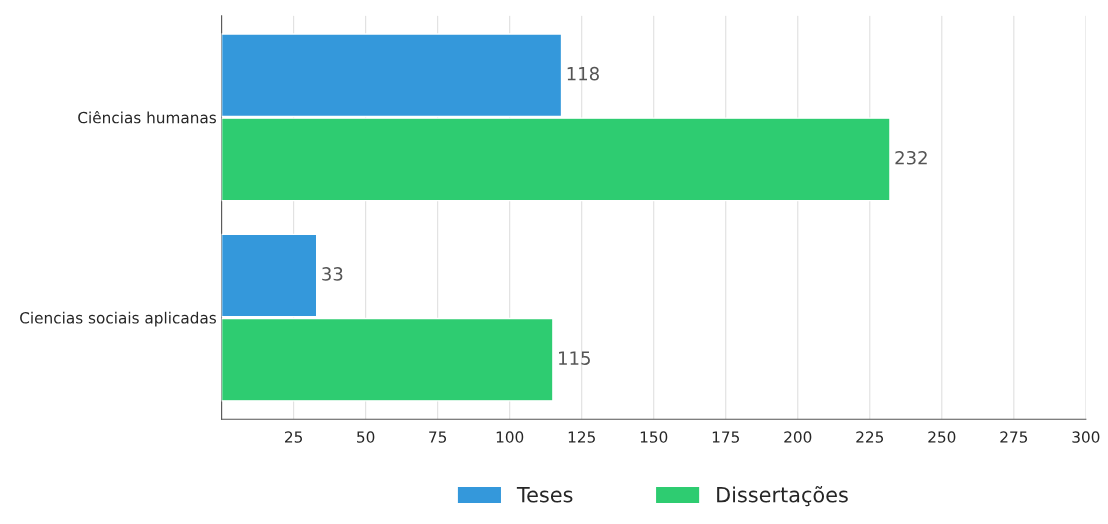  Describe the element at coordinates (574, 358) in the screenshot. I see `data-label: 115` at that location.